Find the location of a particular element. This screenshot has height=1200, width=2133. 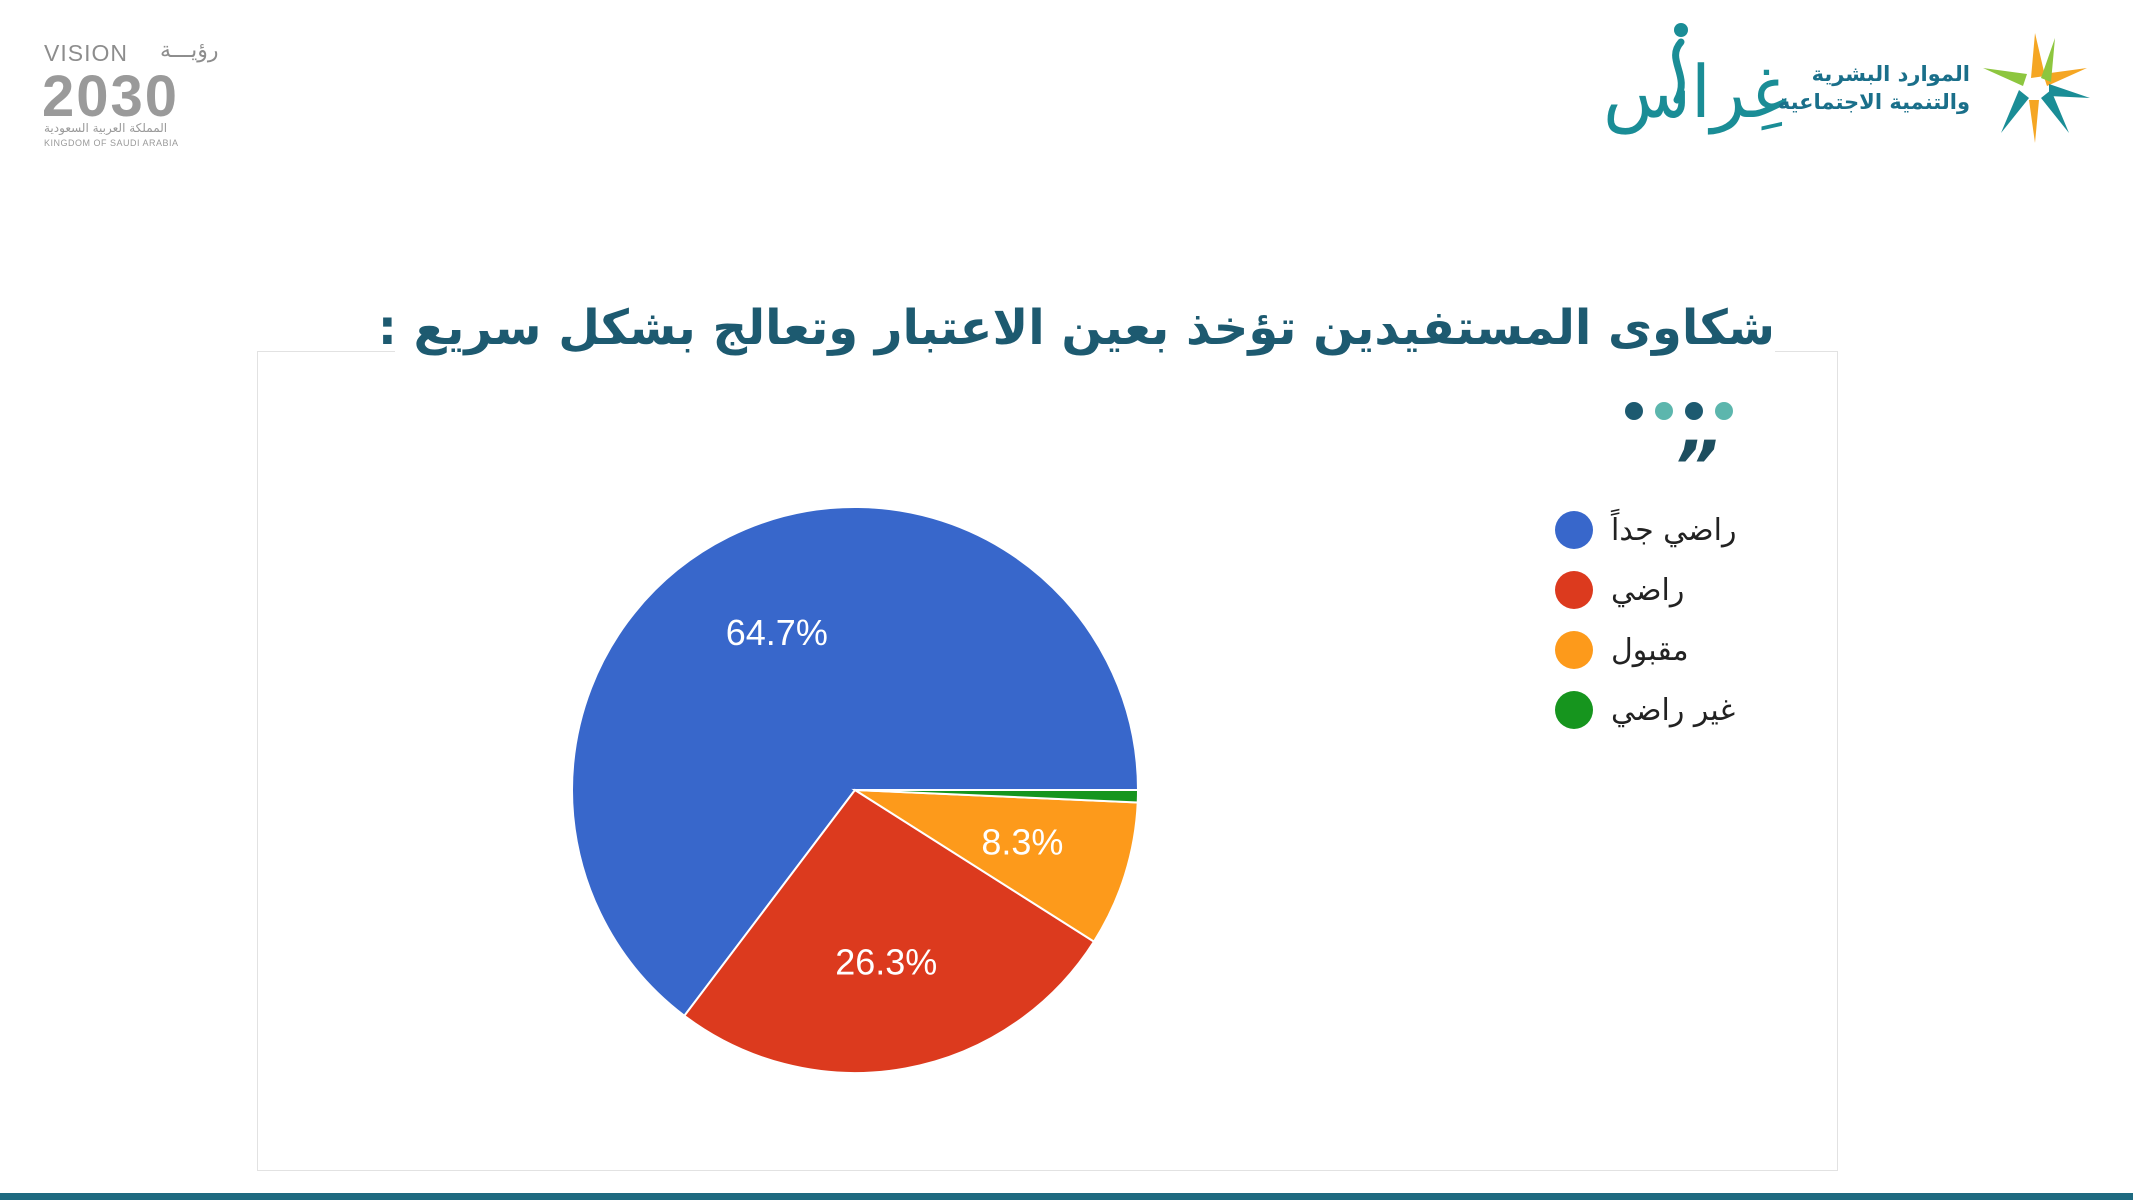

legend-label: راضي is located at coordinates (1648, 590).